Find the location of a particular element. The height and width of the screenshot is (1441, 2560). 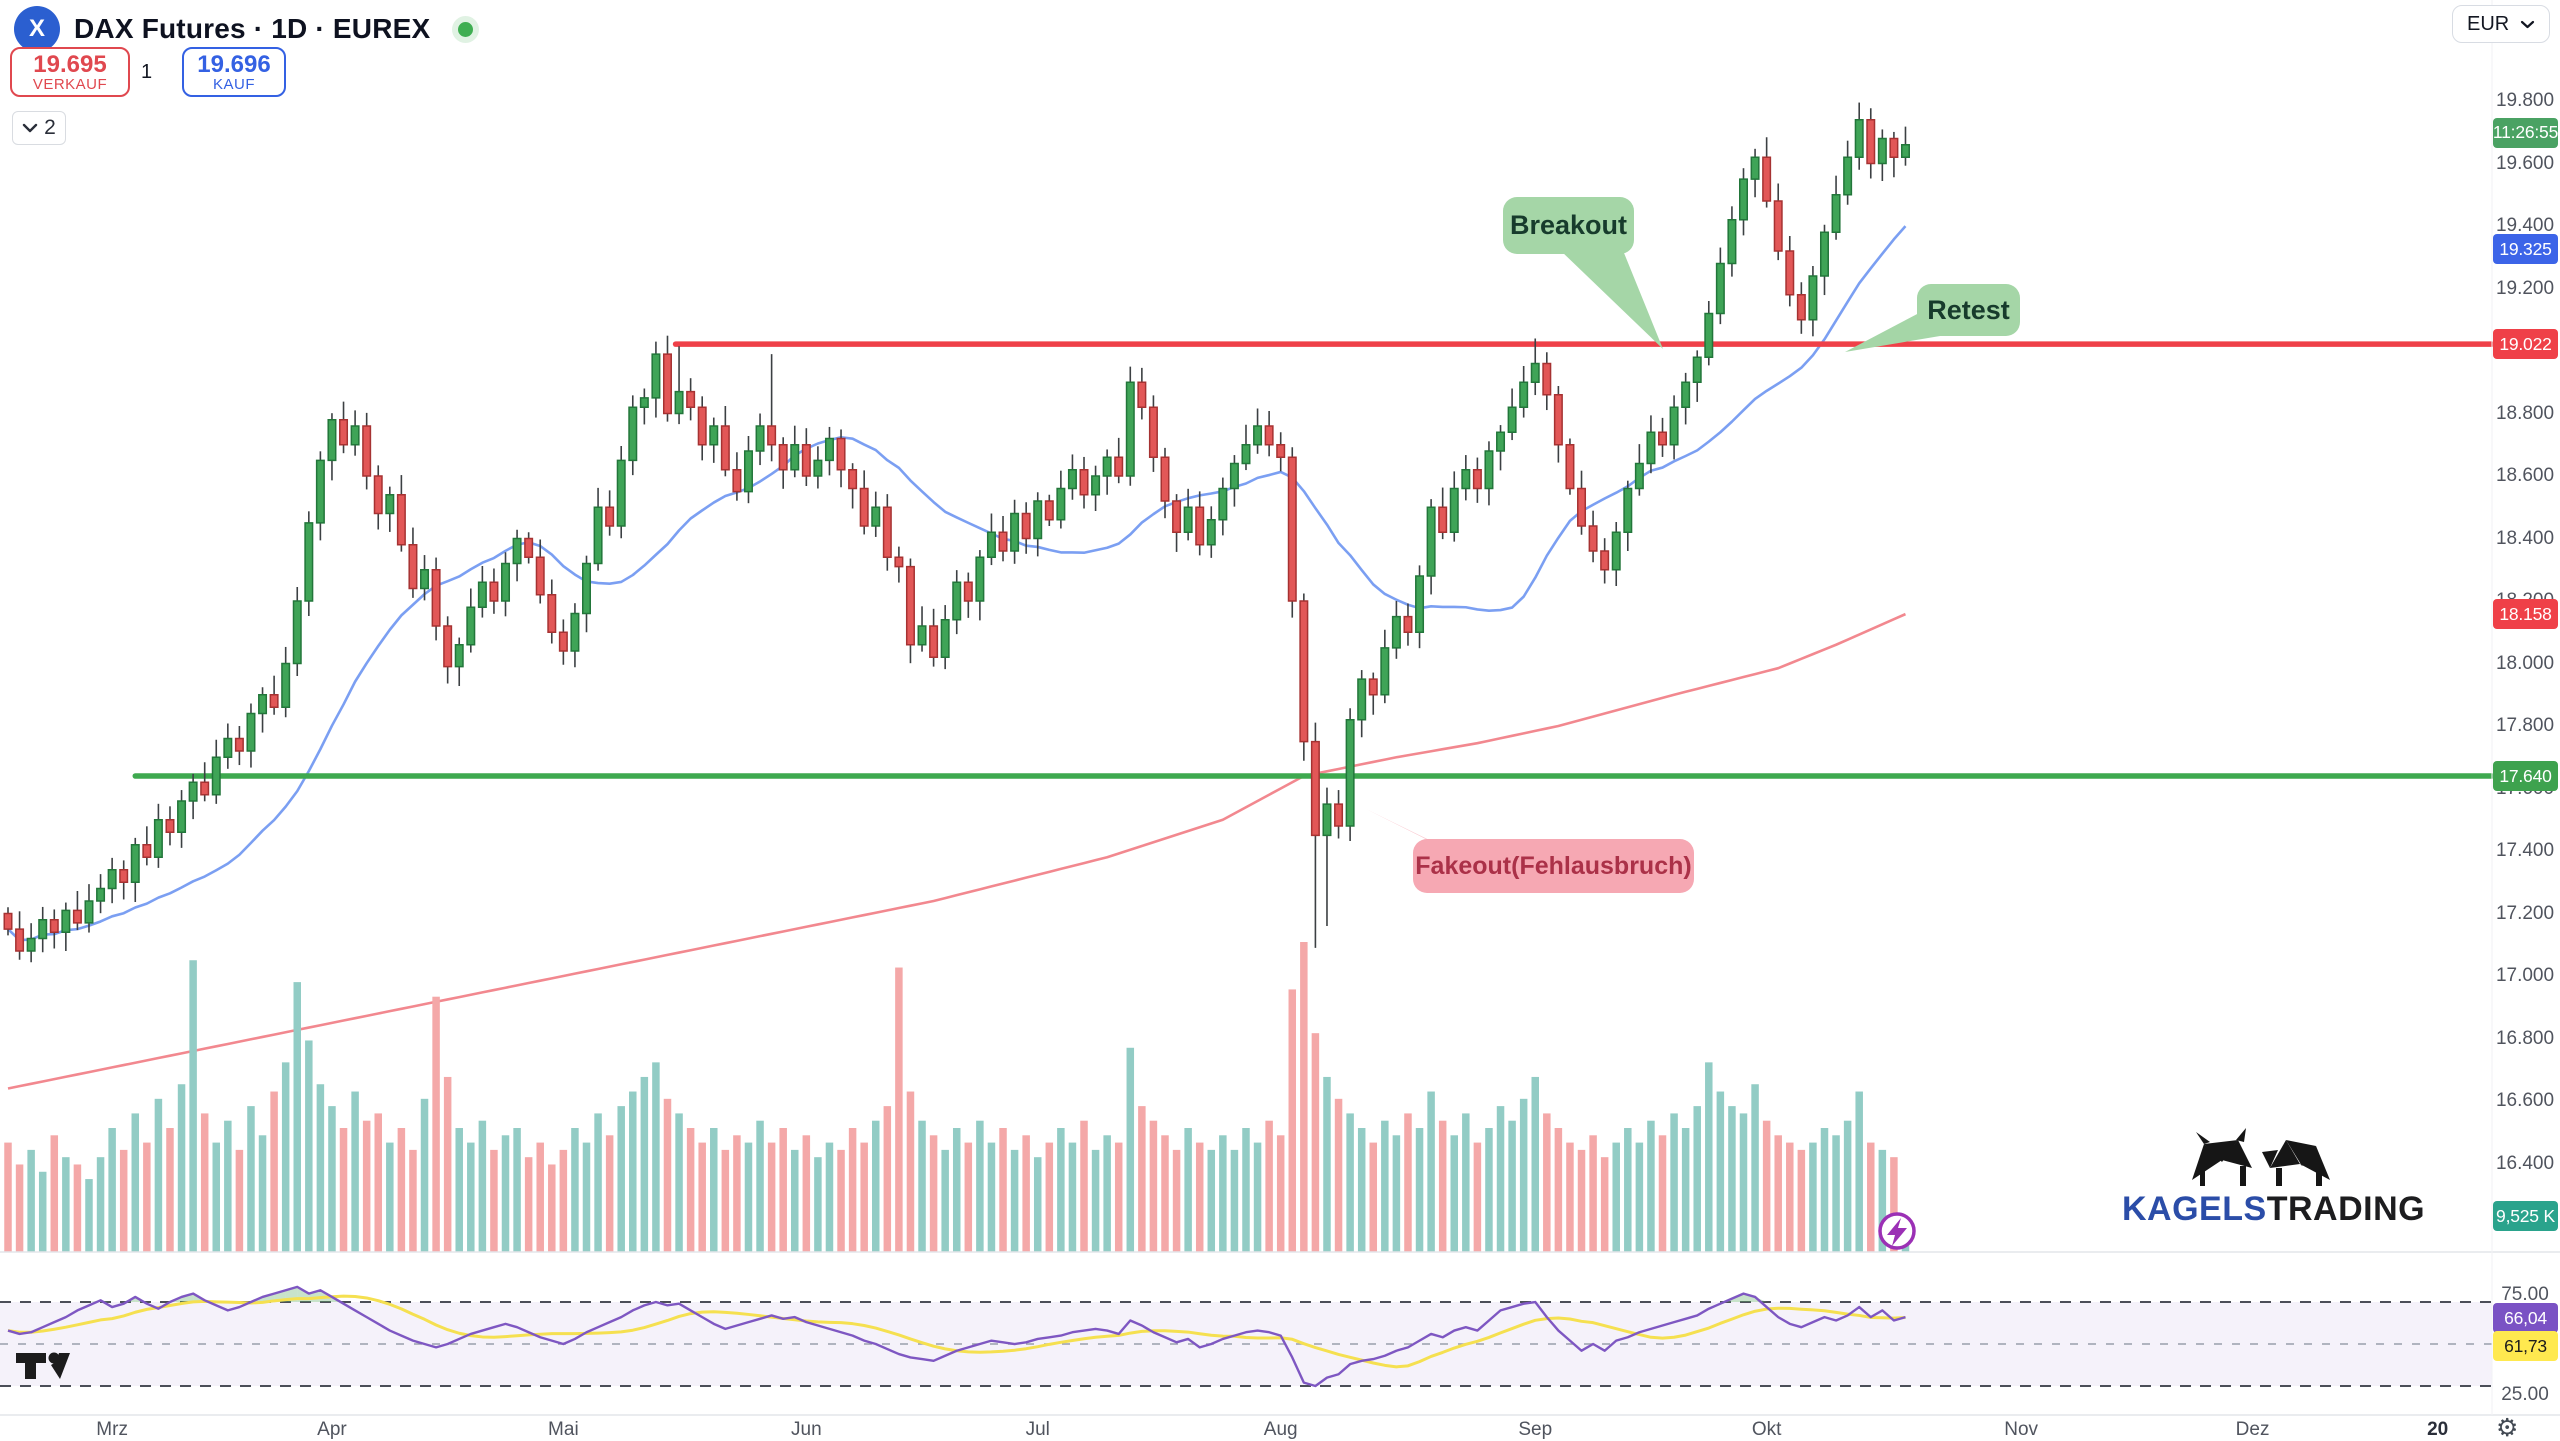

gear-icon: ⚙ is located at coordinates (2507, 1427).